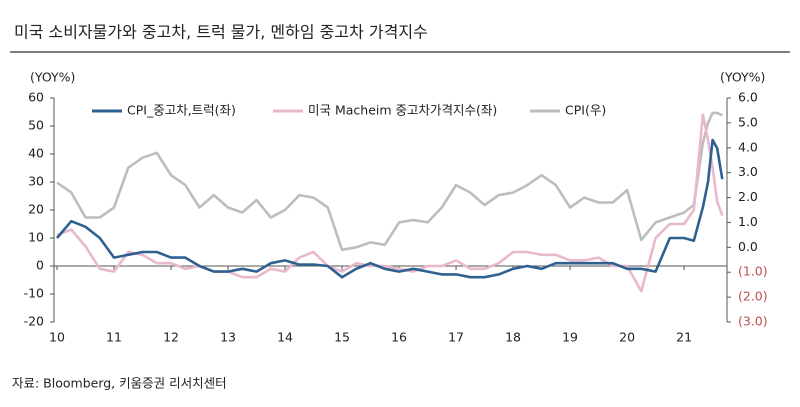 The image size is (800, 407). I want to click on x-tick-label: 11, so click(114, 337).